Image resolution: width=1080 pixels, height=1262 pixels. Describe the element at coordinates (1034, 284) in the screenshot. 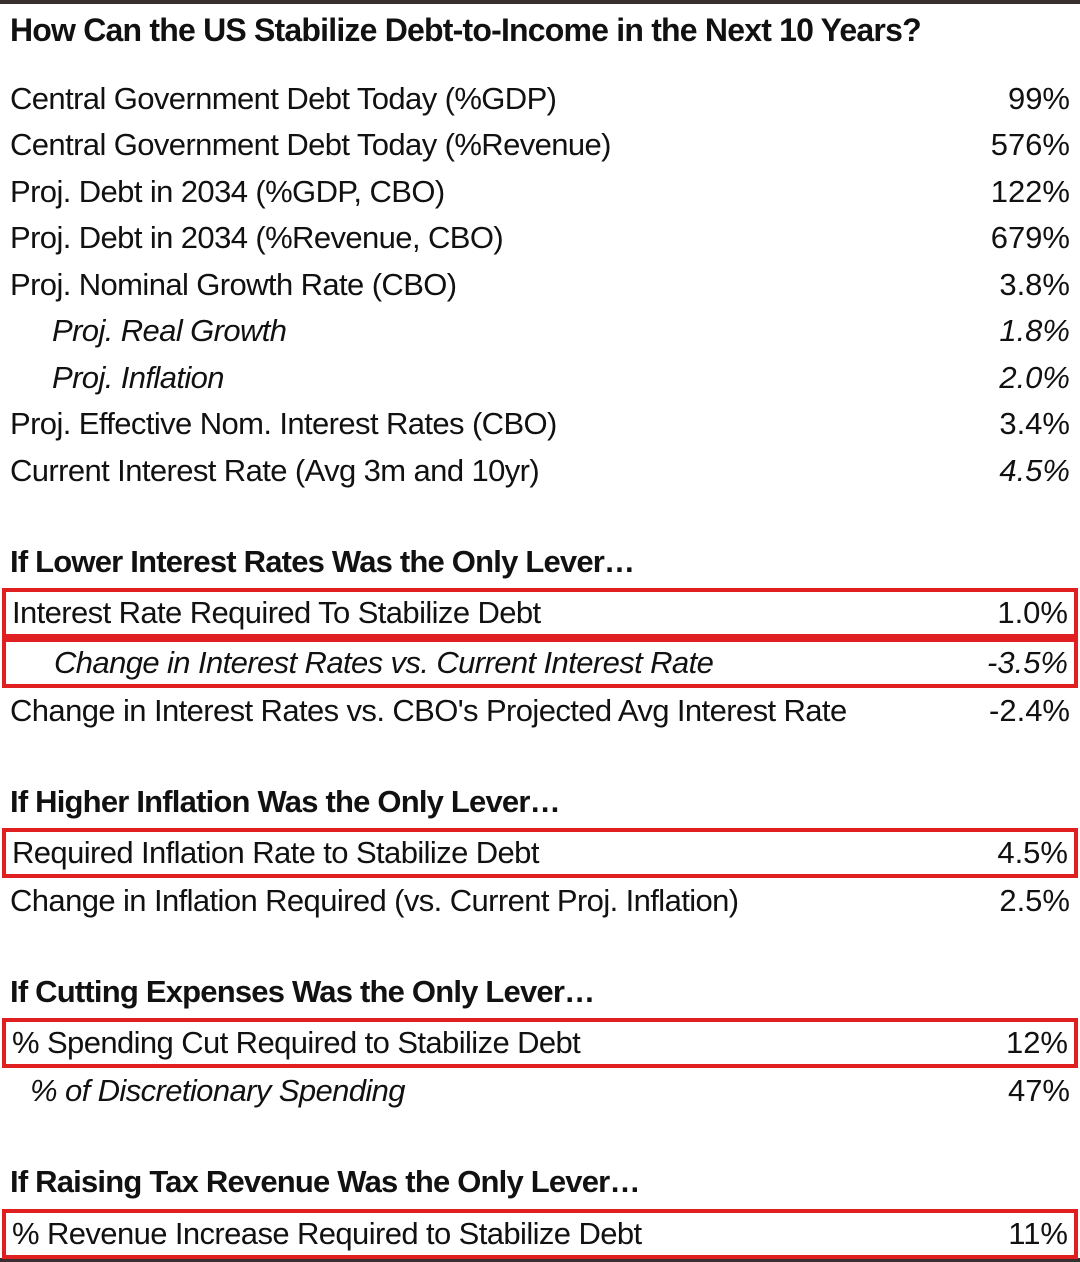

I see `row-value: 3.8%` at that location.